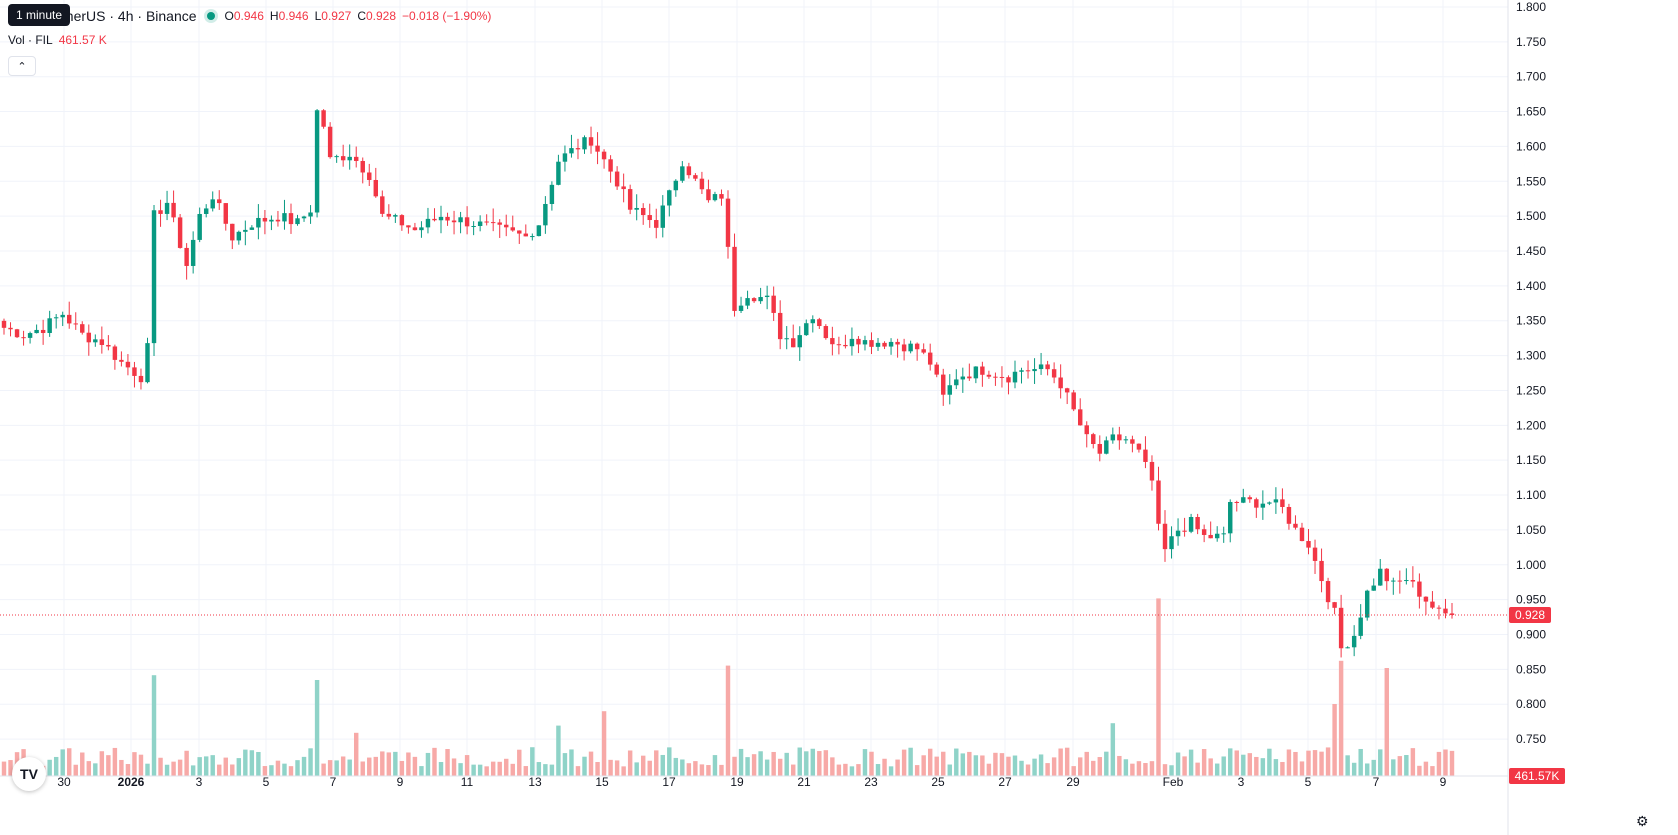 The height and width of the screenshot is (835, 1678). I want to click on tradingview-logo-icon: TV, so click(29, 774).